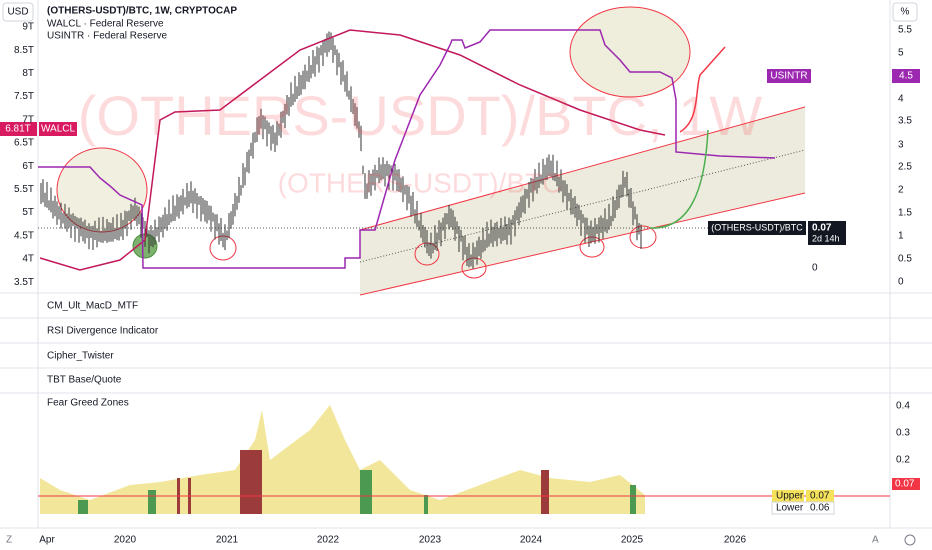 Image resolution: width=932 pixels, height=550 pixels. Describe the element at coordinates (24, 189) in the screenshot. I see `left-axis-label: 5.5T` at that location.